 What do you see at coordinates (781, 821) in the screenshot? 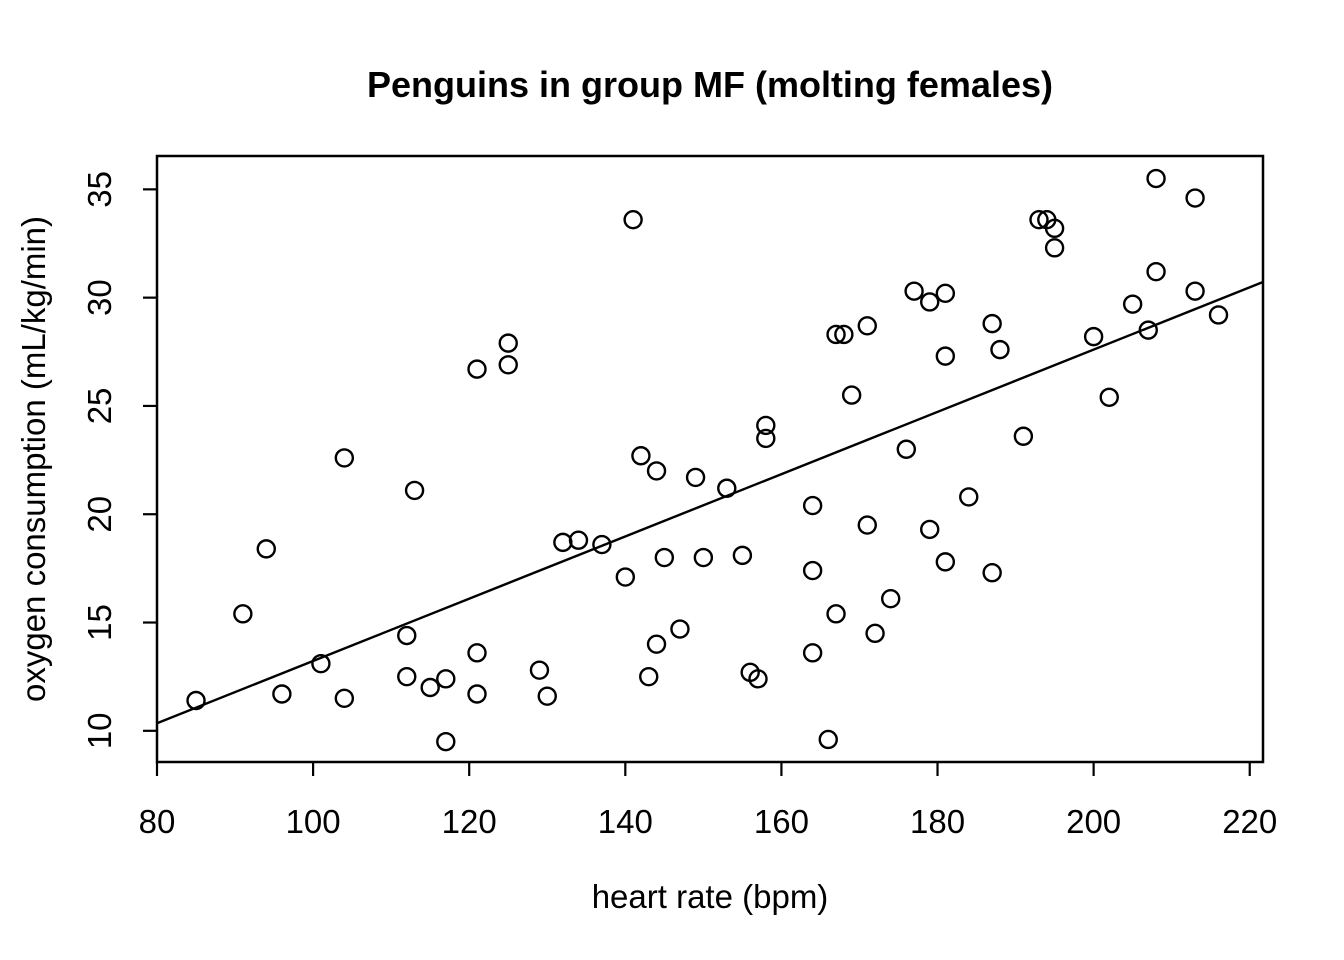
I see `x-tick-label: 160` at bounding box center [781, 821].